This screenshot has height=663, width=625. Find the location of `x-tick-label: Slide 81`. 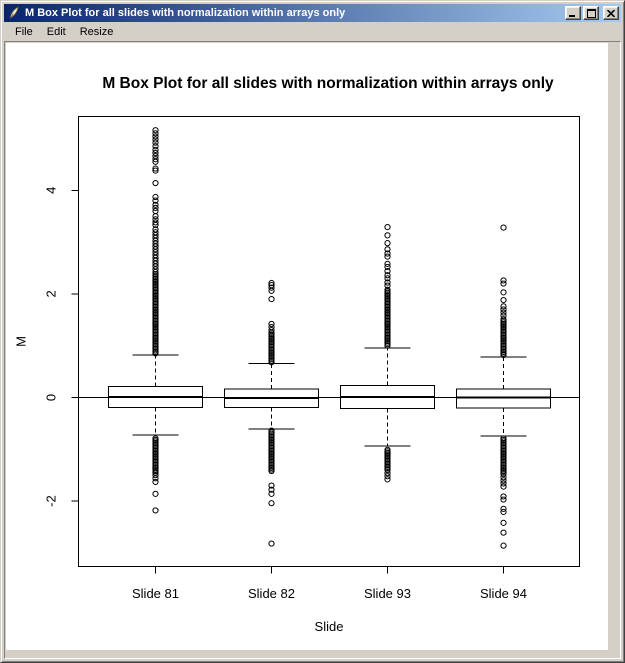

x-tick-label: Slide 81 is located at coordinates (155, 593).